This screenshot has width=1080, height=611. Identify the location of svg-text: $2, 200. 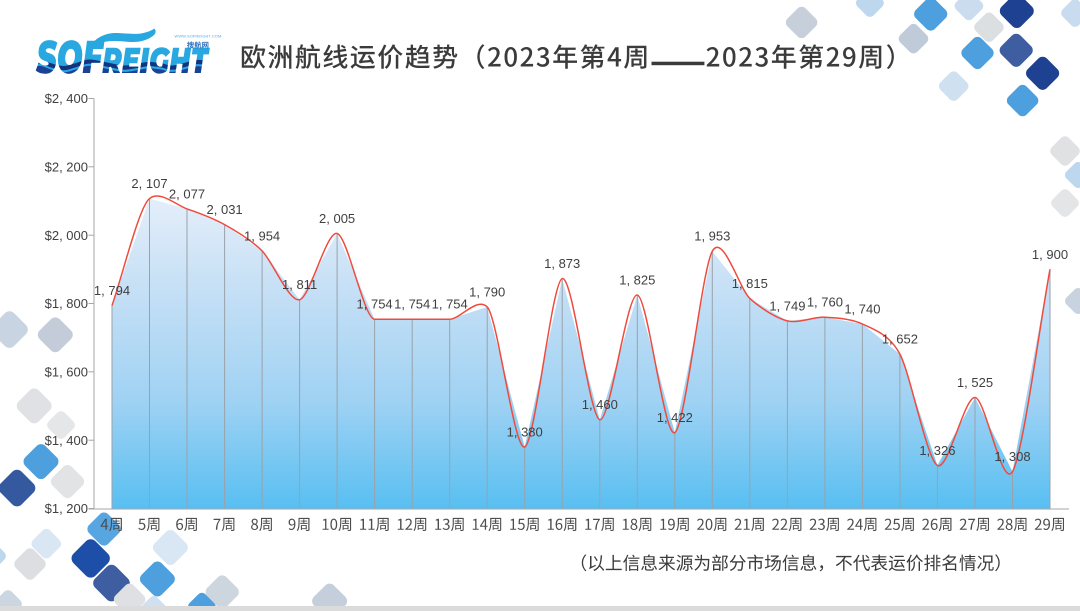
(66, 166).